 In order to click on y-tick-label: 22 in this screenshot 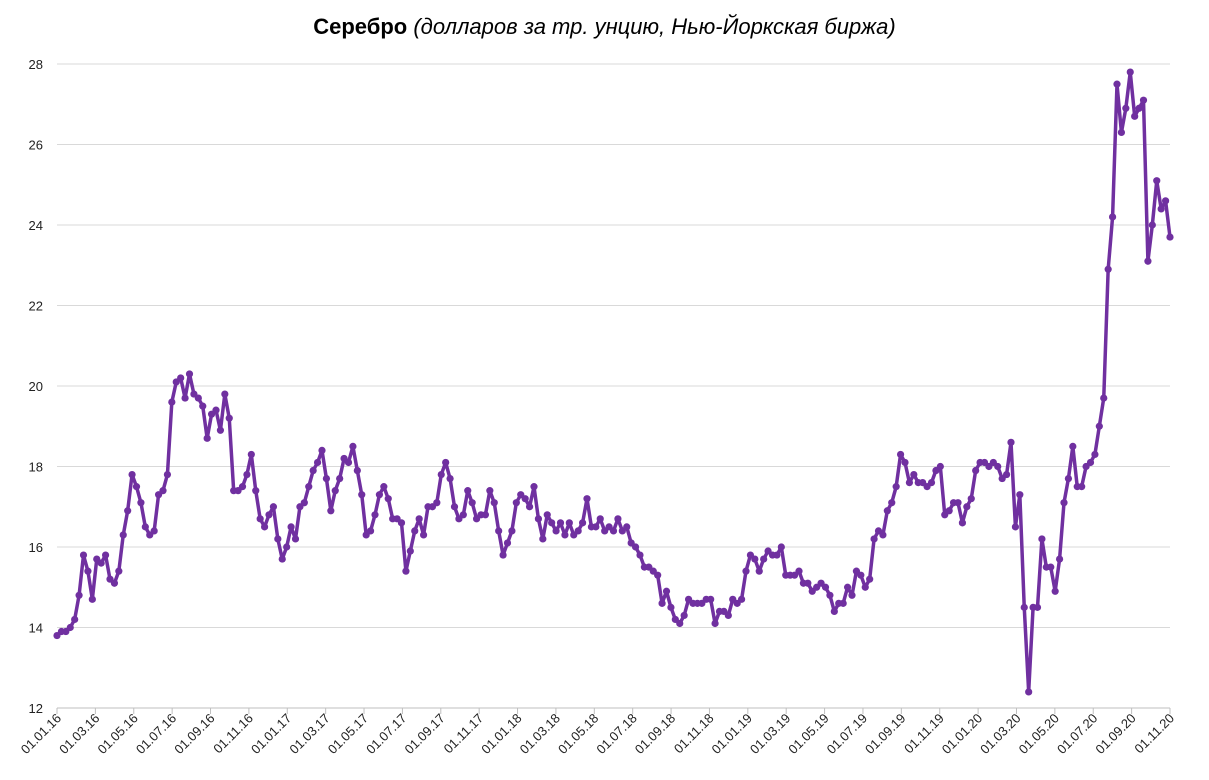, I will do `click(36, 306)`.